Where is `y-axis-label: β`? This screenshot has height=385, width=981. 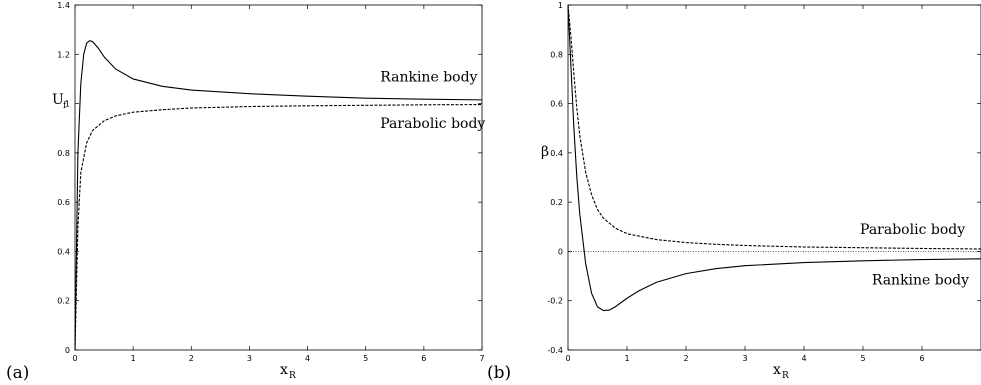
y-axis-label: β is located at coordinates (545, 152).